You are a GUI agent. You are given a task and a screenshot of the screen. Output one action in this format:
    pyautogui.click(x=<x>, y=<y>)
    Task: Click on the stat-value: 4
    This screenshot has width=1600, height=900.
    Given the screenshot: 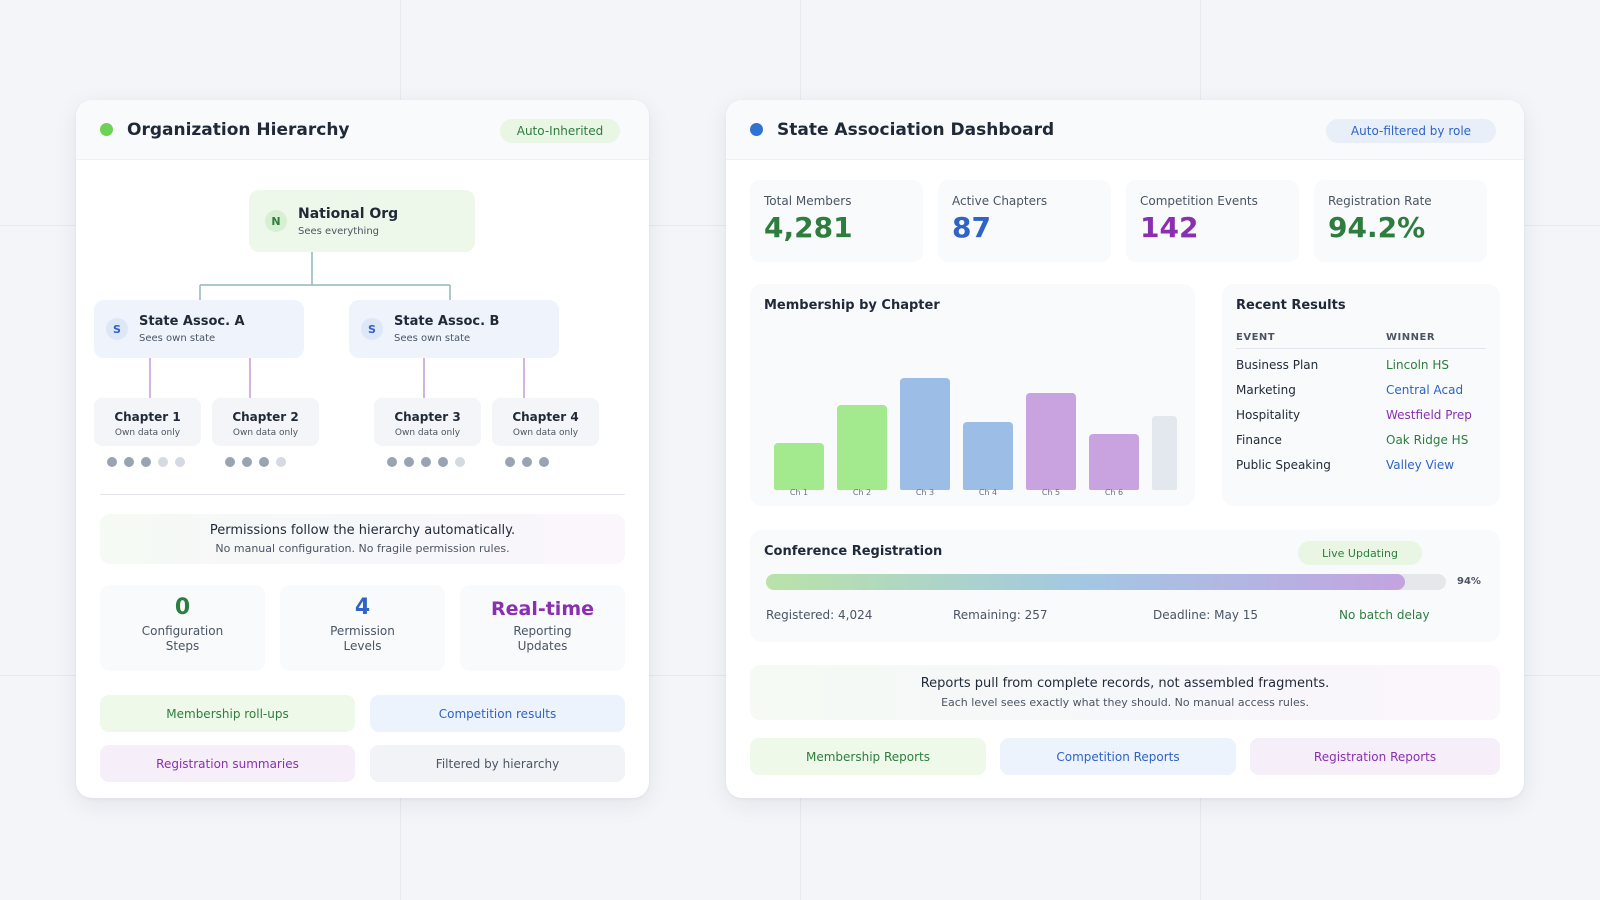 What is the action you would take?
    pyautogui.click(x=362, y=607)
    